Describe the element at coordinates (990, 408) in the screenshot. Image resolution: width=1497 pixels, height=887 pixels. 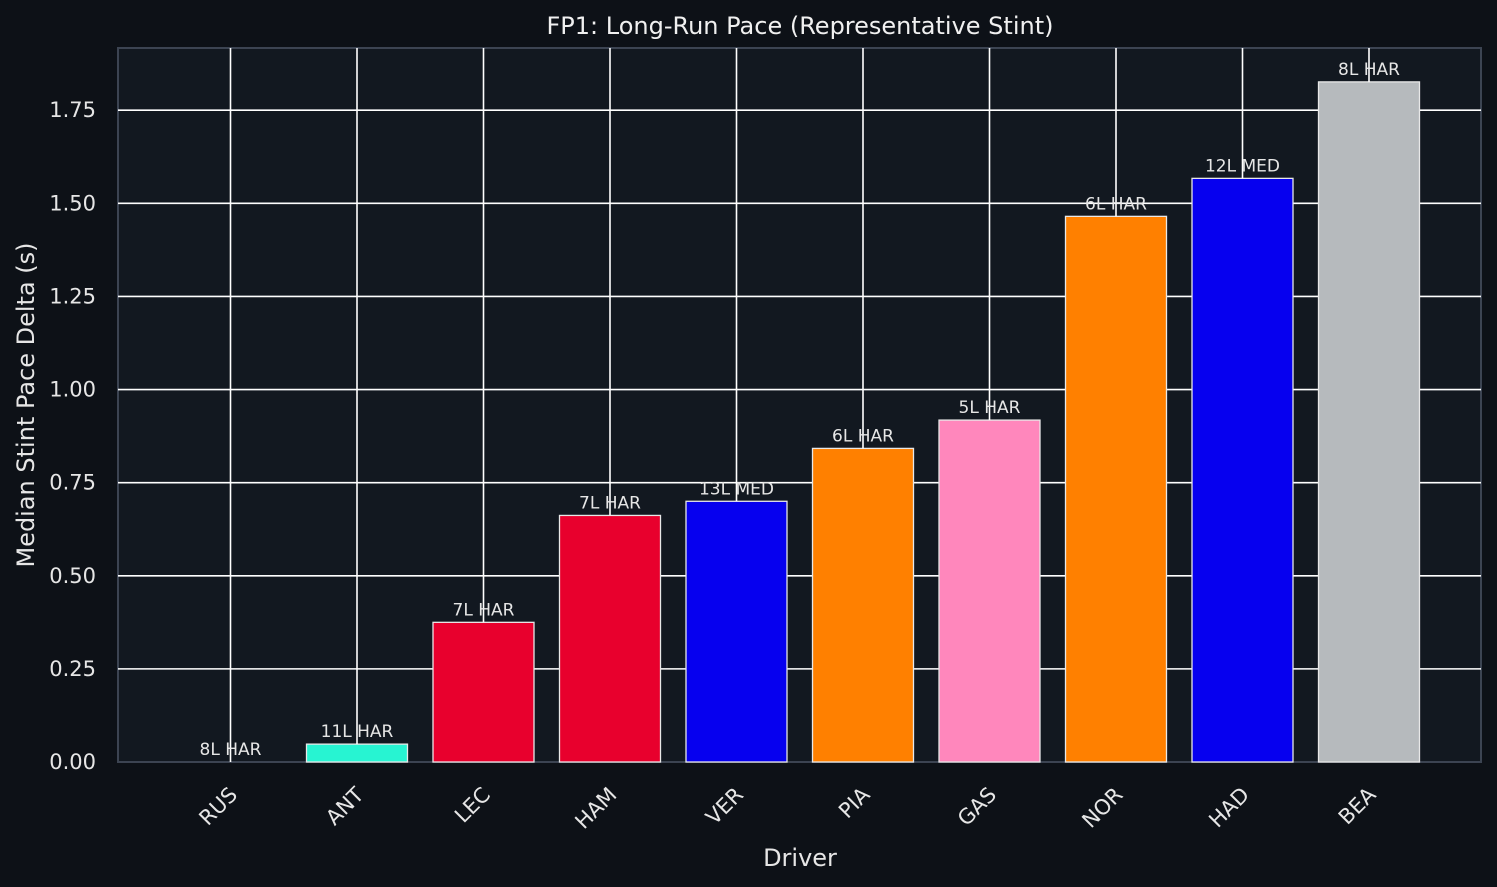
I see `bar-value-label: 5L HAR` at that location.